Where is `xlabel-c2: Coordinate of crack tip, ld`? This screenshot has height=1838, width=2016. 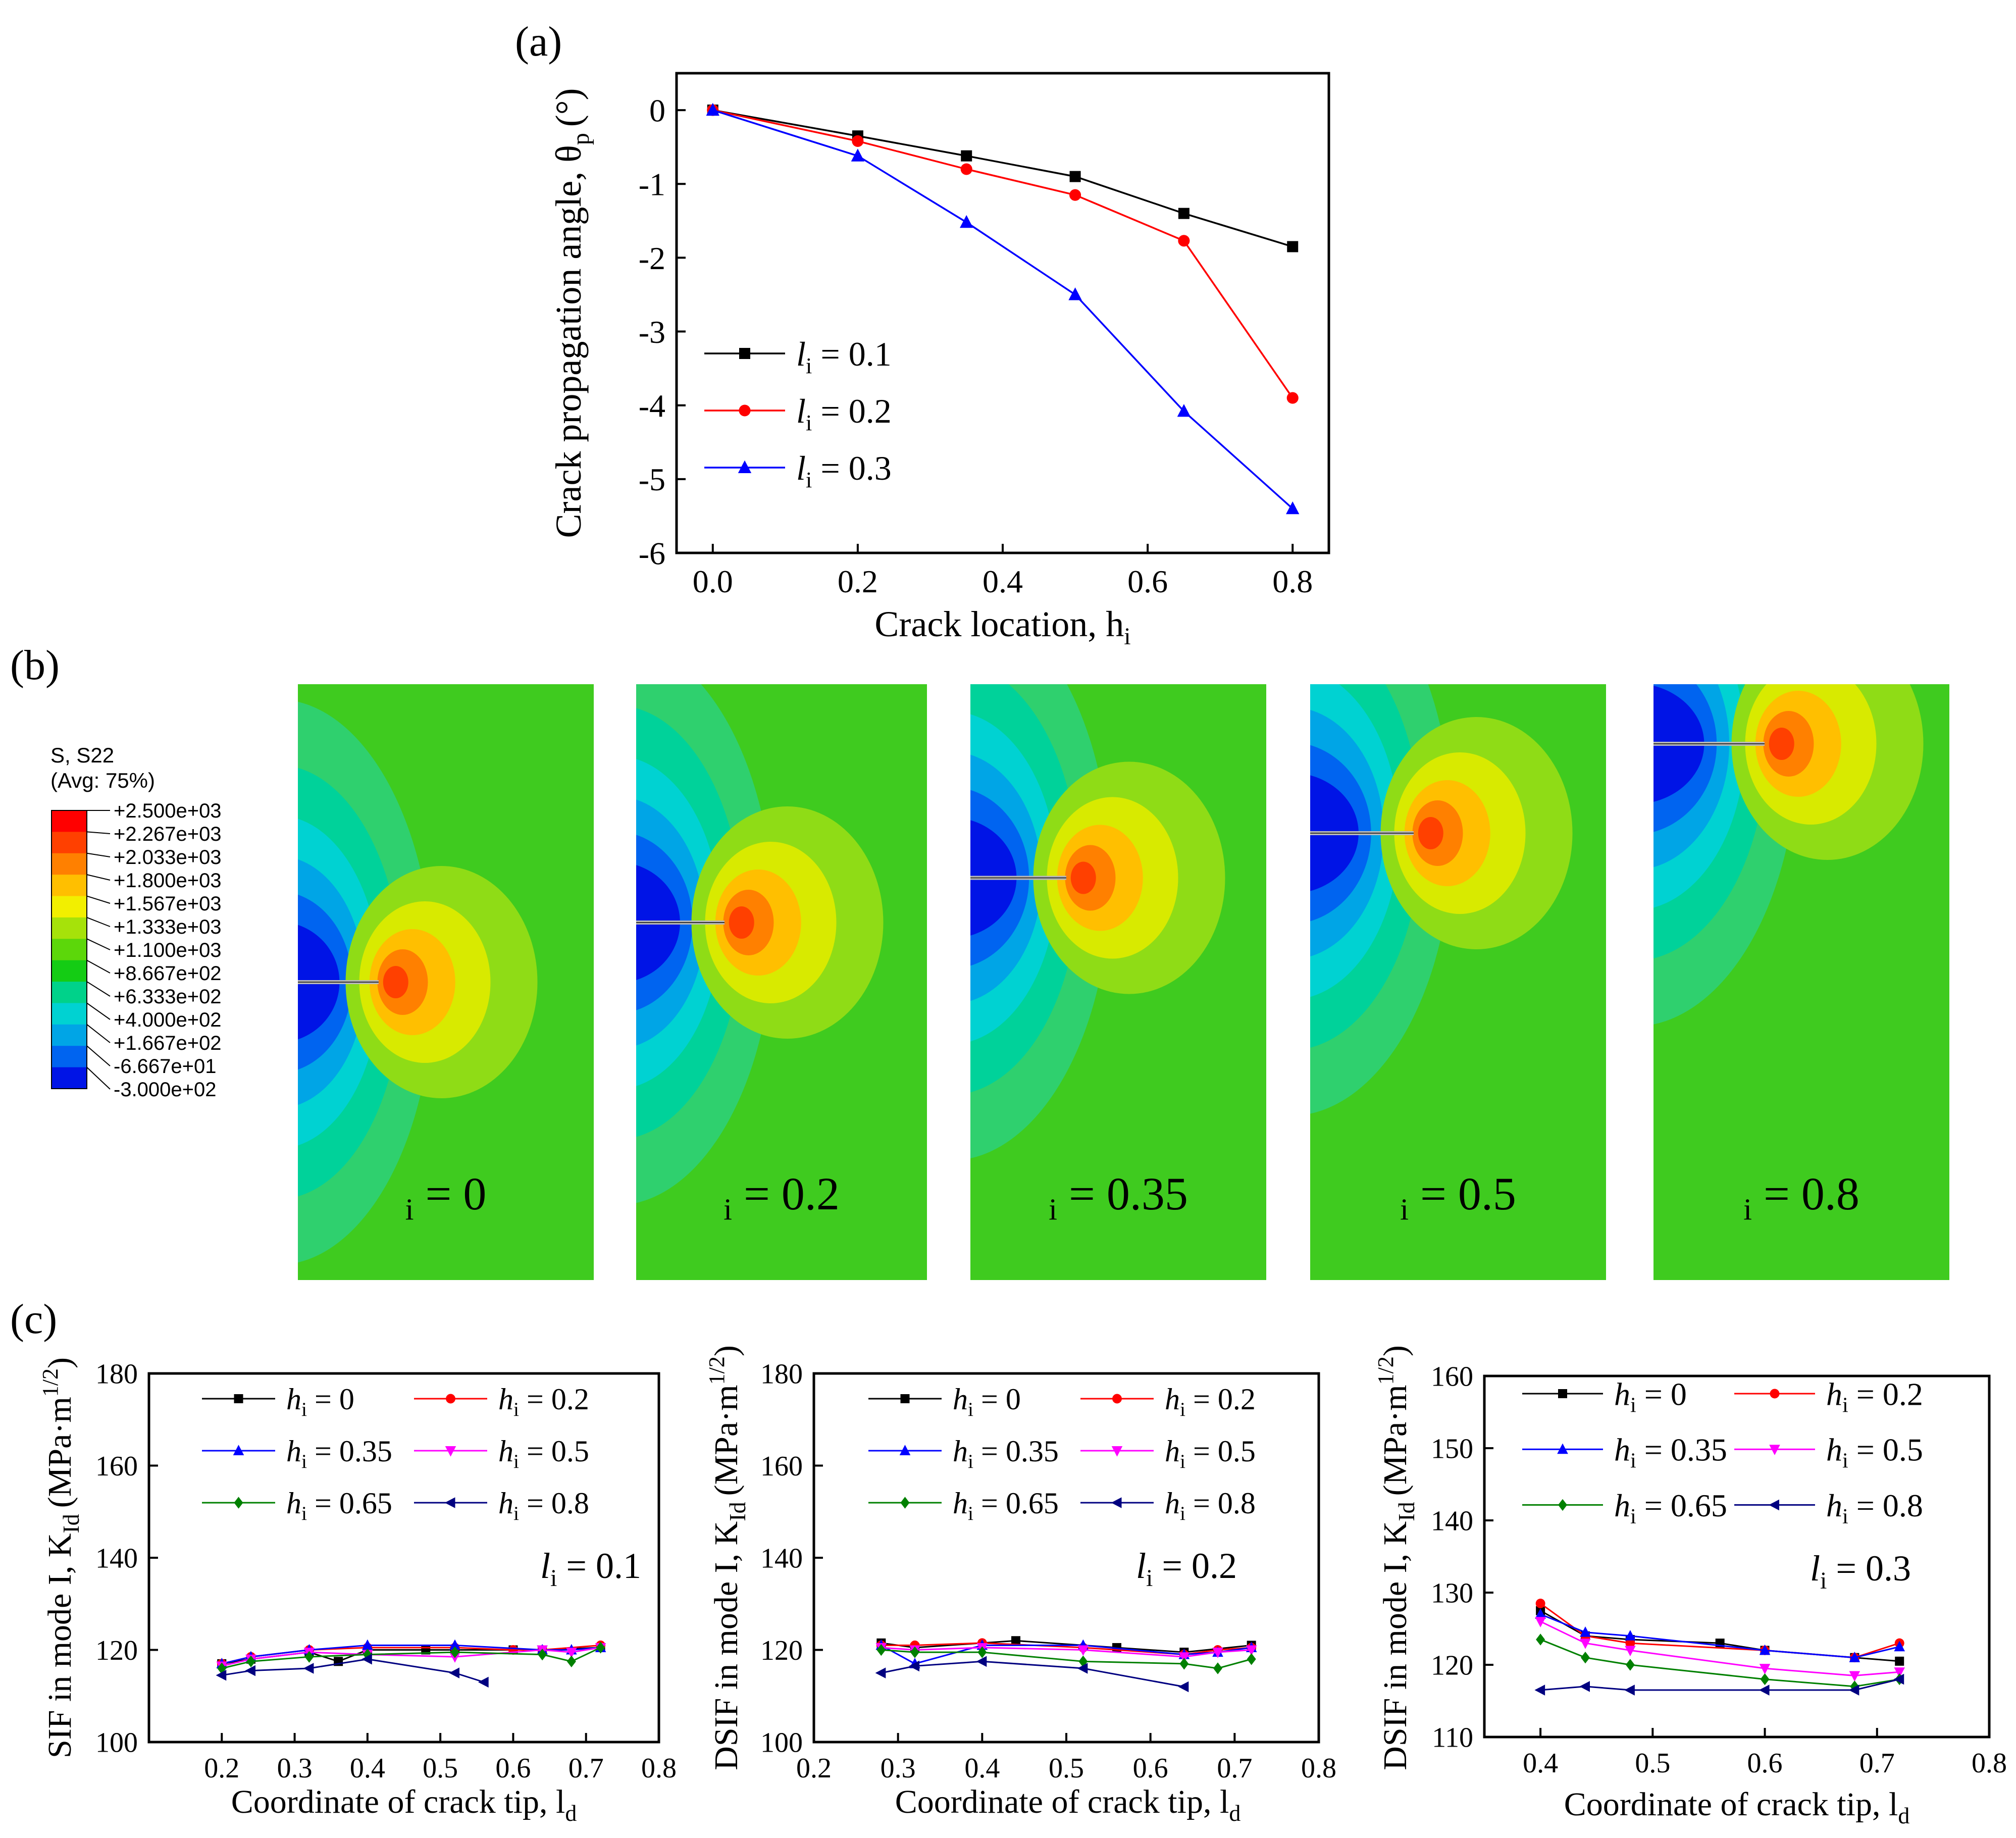
xlabel-c2: Coordinate of crack tip, ld is located at coordinates (1068, 1804).